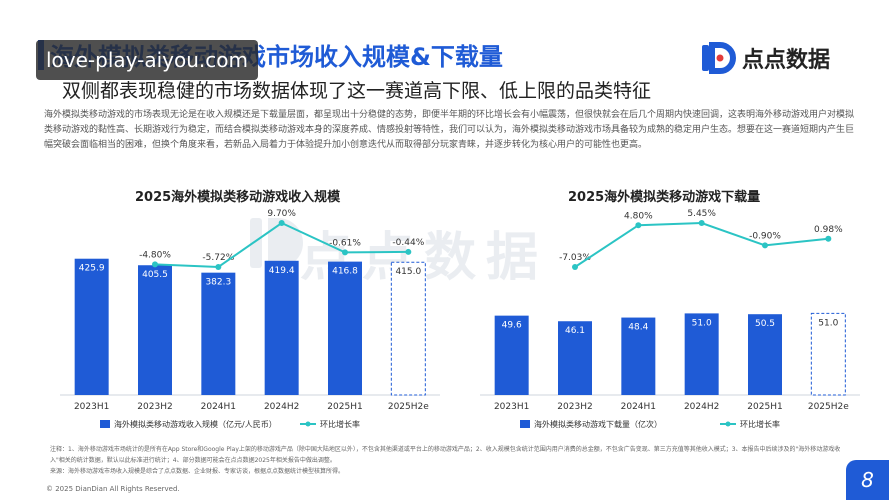  Describe the element at coordinates (512, 326) in the screenshot. I see `bar-value-label: 49.6` at that location.